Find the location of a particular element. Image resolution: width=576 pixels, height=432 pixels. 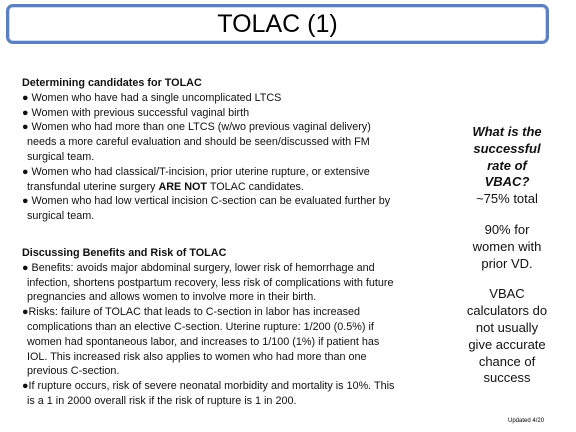

note-line: prior VD. is located at coordinates (507, 263).